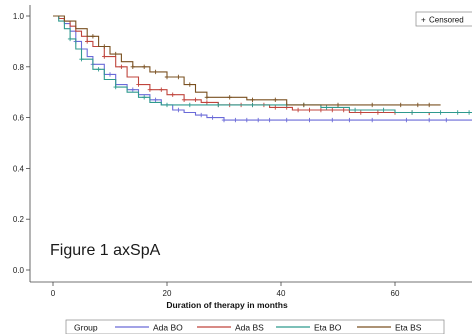 The height and width of the screenshot is (334, 472). I want to click on censored-legend-box, so click(443, 19).